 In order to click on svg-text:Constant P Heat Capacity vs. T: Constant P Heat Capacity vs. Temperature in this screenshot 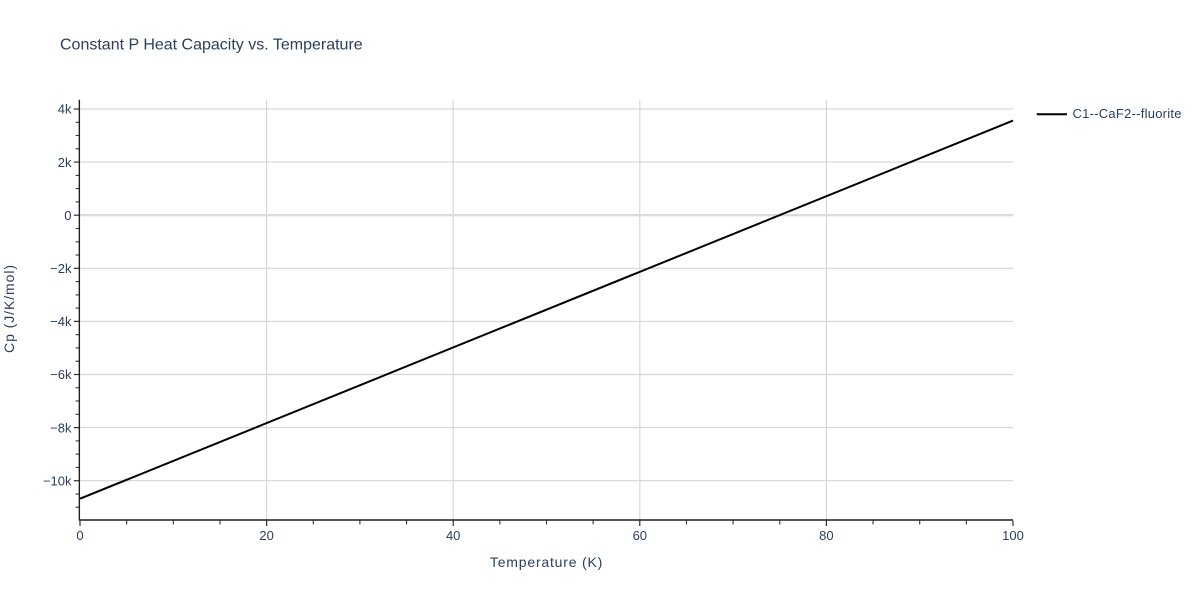, I will do `click(211, 44)`.